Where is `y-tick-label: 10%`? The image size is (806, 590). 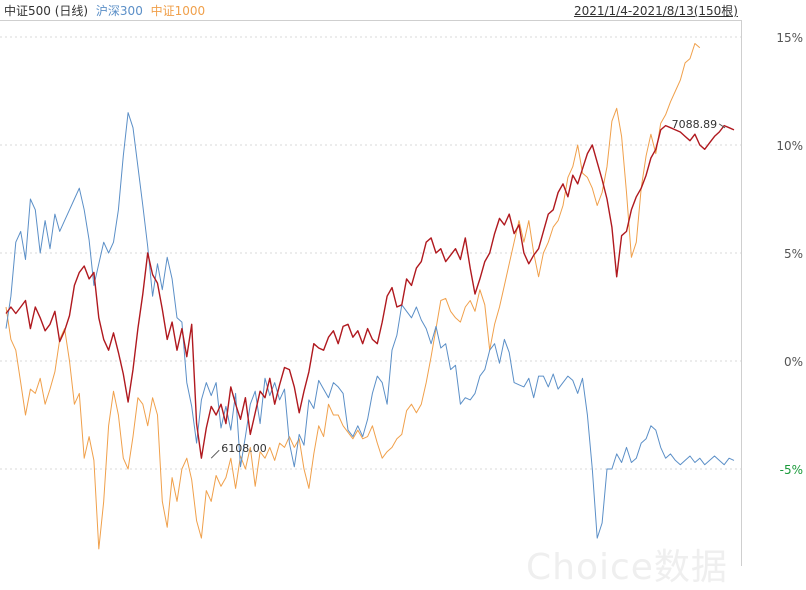
y-tick-label: 10% is located at coordinates (789, 146).